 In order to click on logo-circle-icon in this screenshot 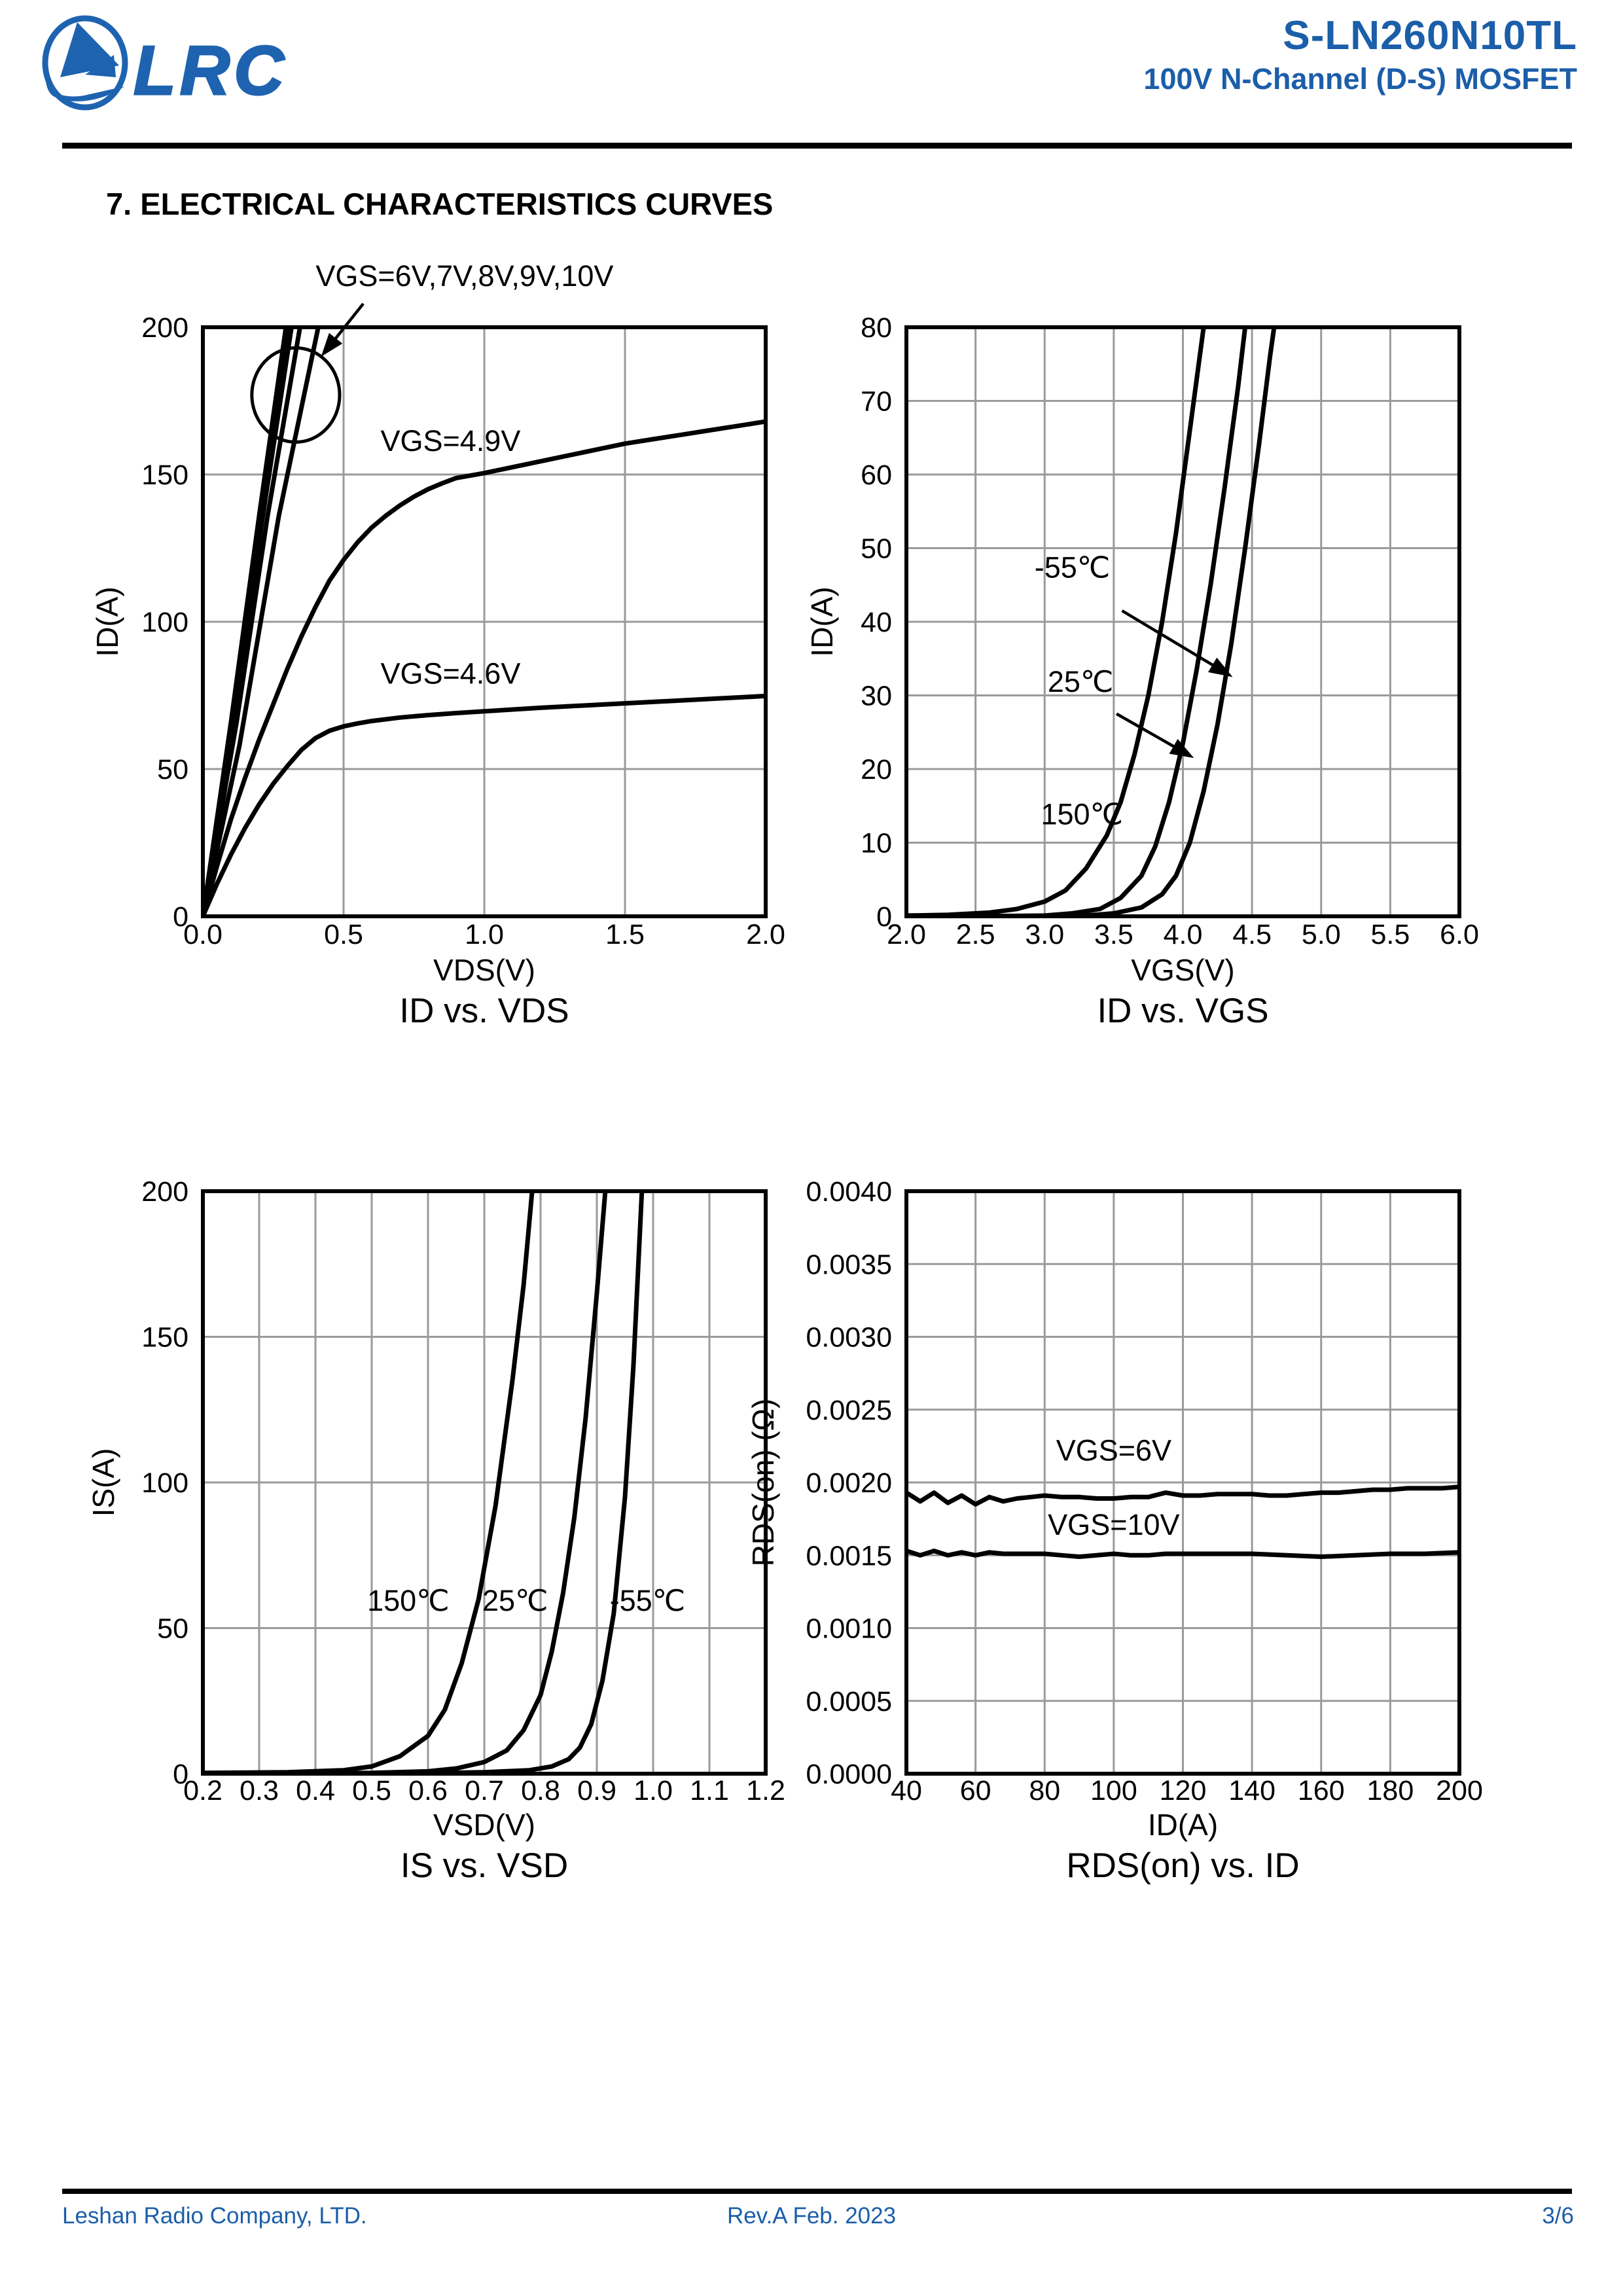, I will do `click(85, 63)`.